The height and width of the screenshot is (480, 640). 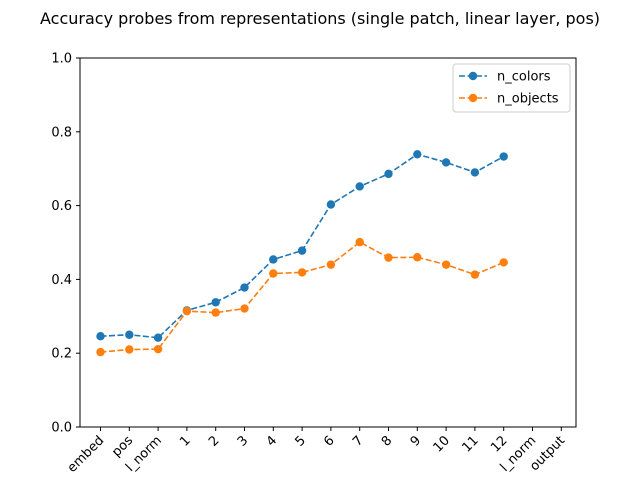 I want to click on x-tick-label: 1, so click(x=185, y=441).